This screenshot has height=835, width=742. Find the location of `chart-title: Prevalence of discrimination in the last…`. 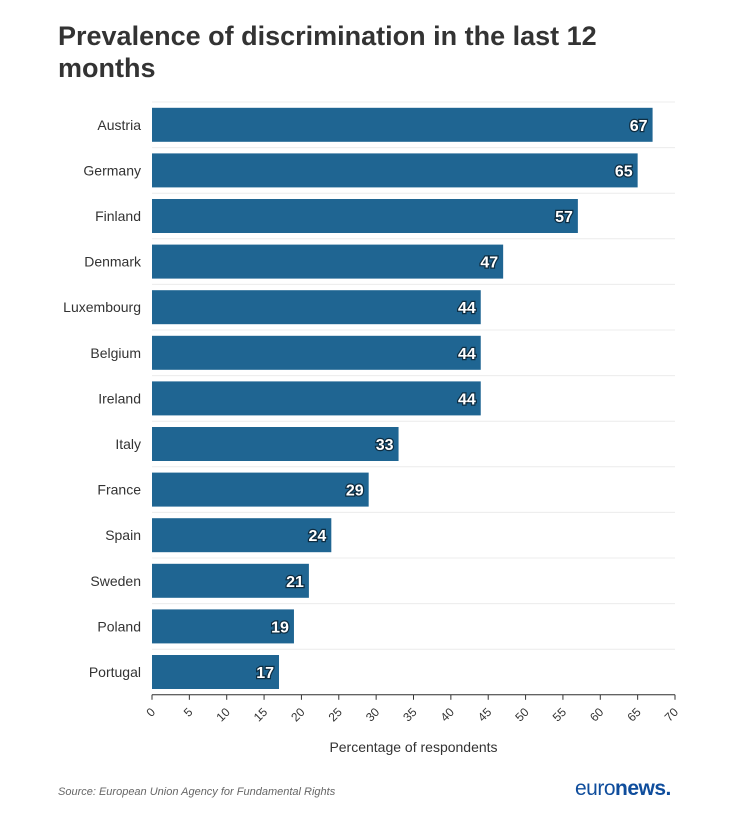

chart-title: Prevalence of discrimination in the last… is located at coordinates (327, 52).